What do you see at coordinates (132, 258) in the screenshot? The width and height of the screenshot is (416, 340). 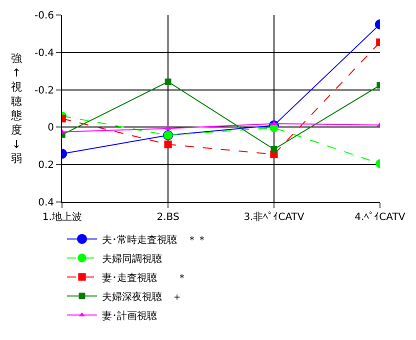 I see `legend-label: 夫婦同調視聴` at bounding box center [132, 258].